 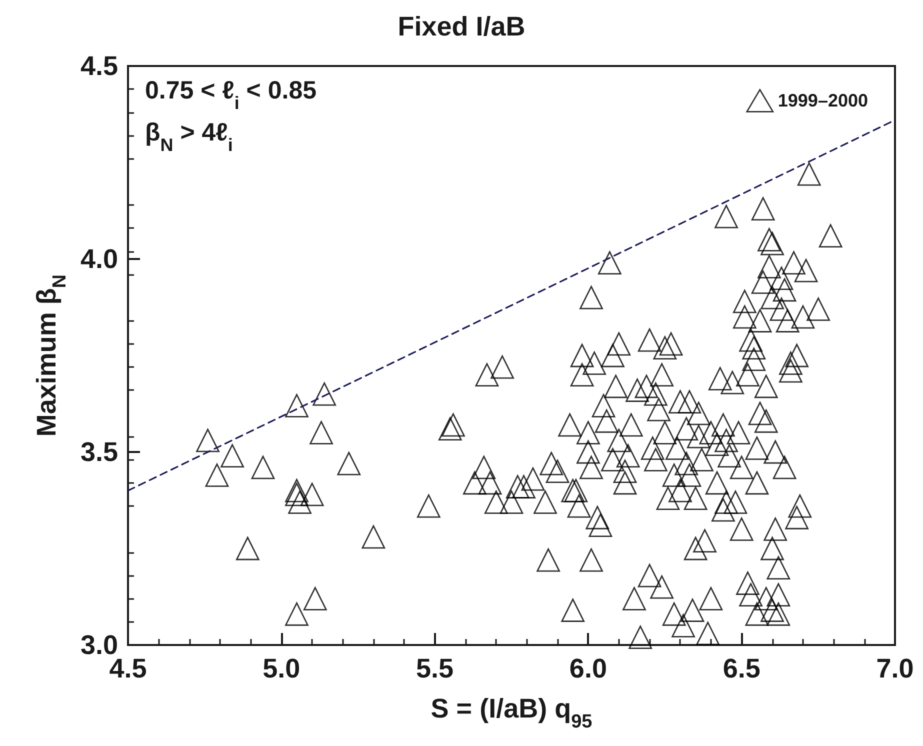 I want to click on y-tick-label: 3.5, so click(x=99, y=452).